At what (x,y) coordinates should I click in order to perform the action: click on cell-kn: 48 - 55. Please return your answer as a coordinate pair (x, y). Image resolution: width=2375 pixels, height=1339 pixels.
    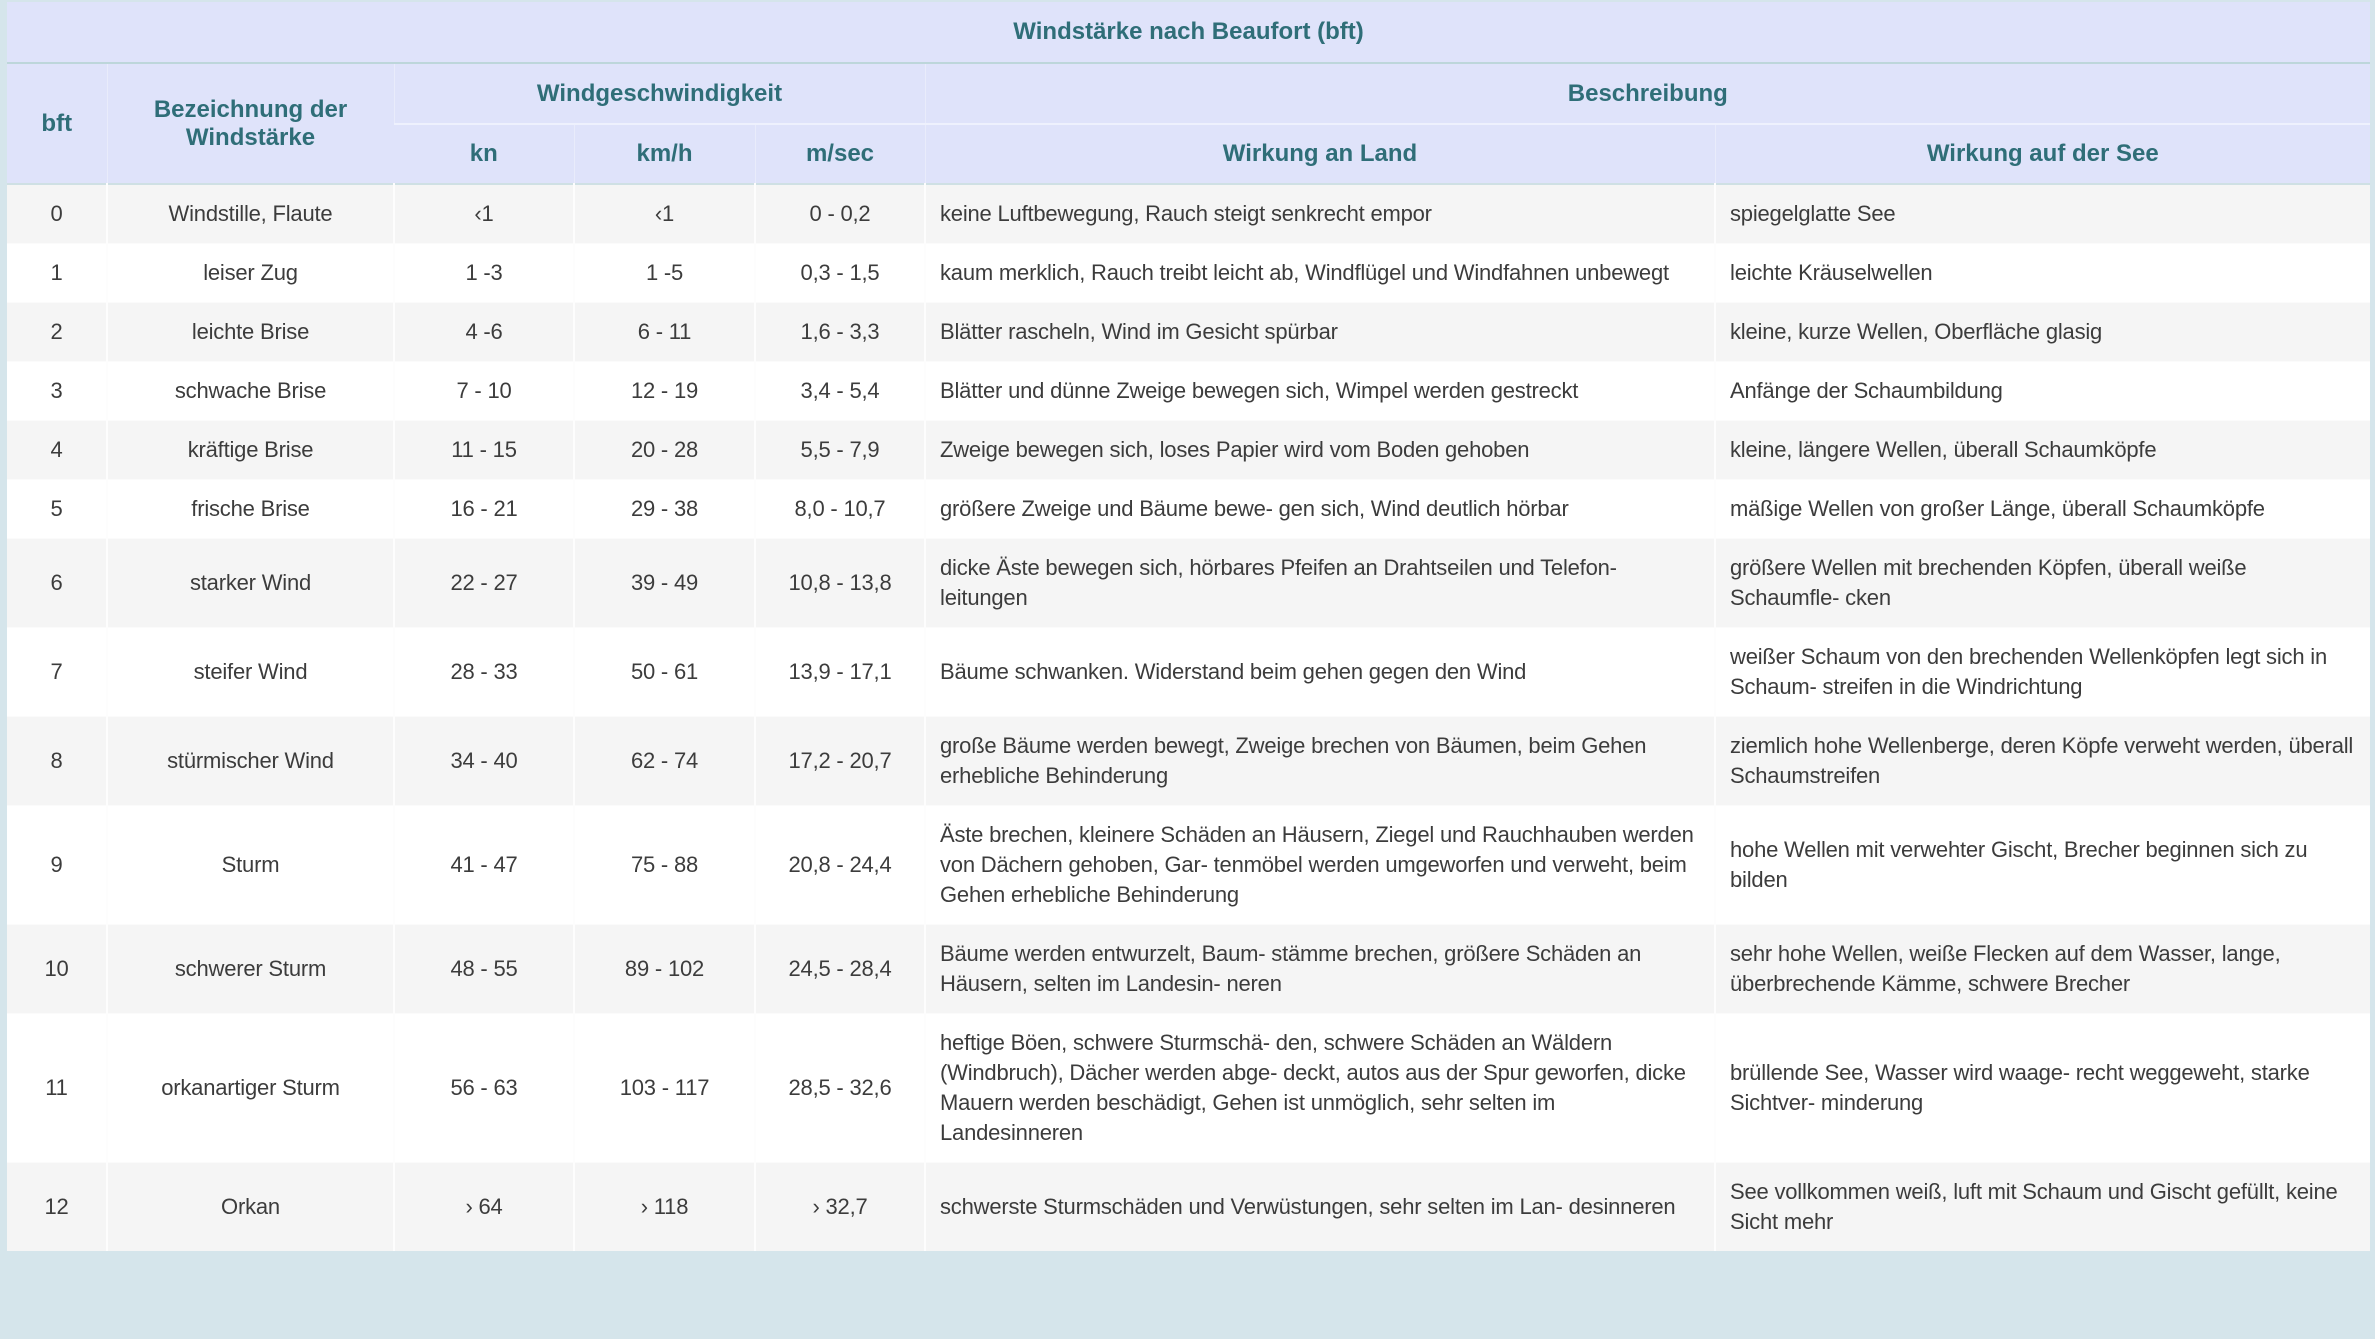
    Looking at the image, I should click on (483, 969).